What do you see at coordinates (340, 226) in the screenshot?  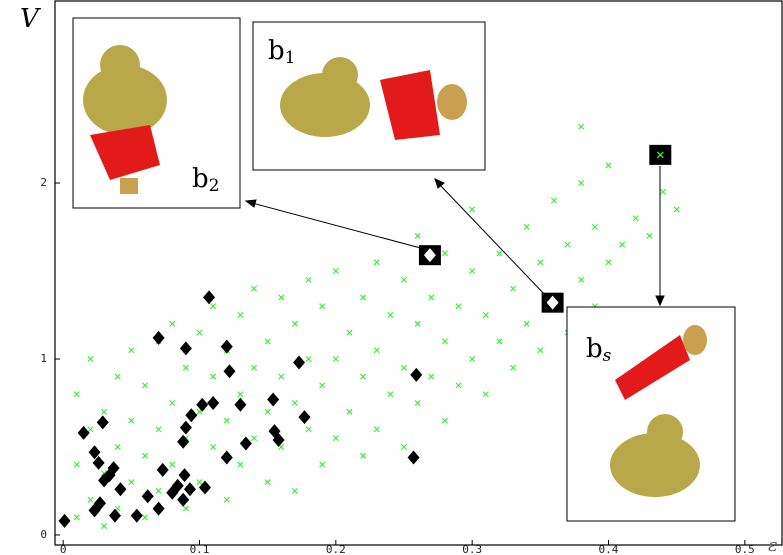 I see `arrow` at bounding box center [340, 226].